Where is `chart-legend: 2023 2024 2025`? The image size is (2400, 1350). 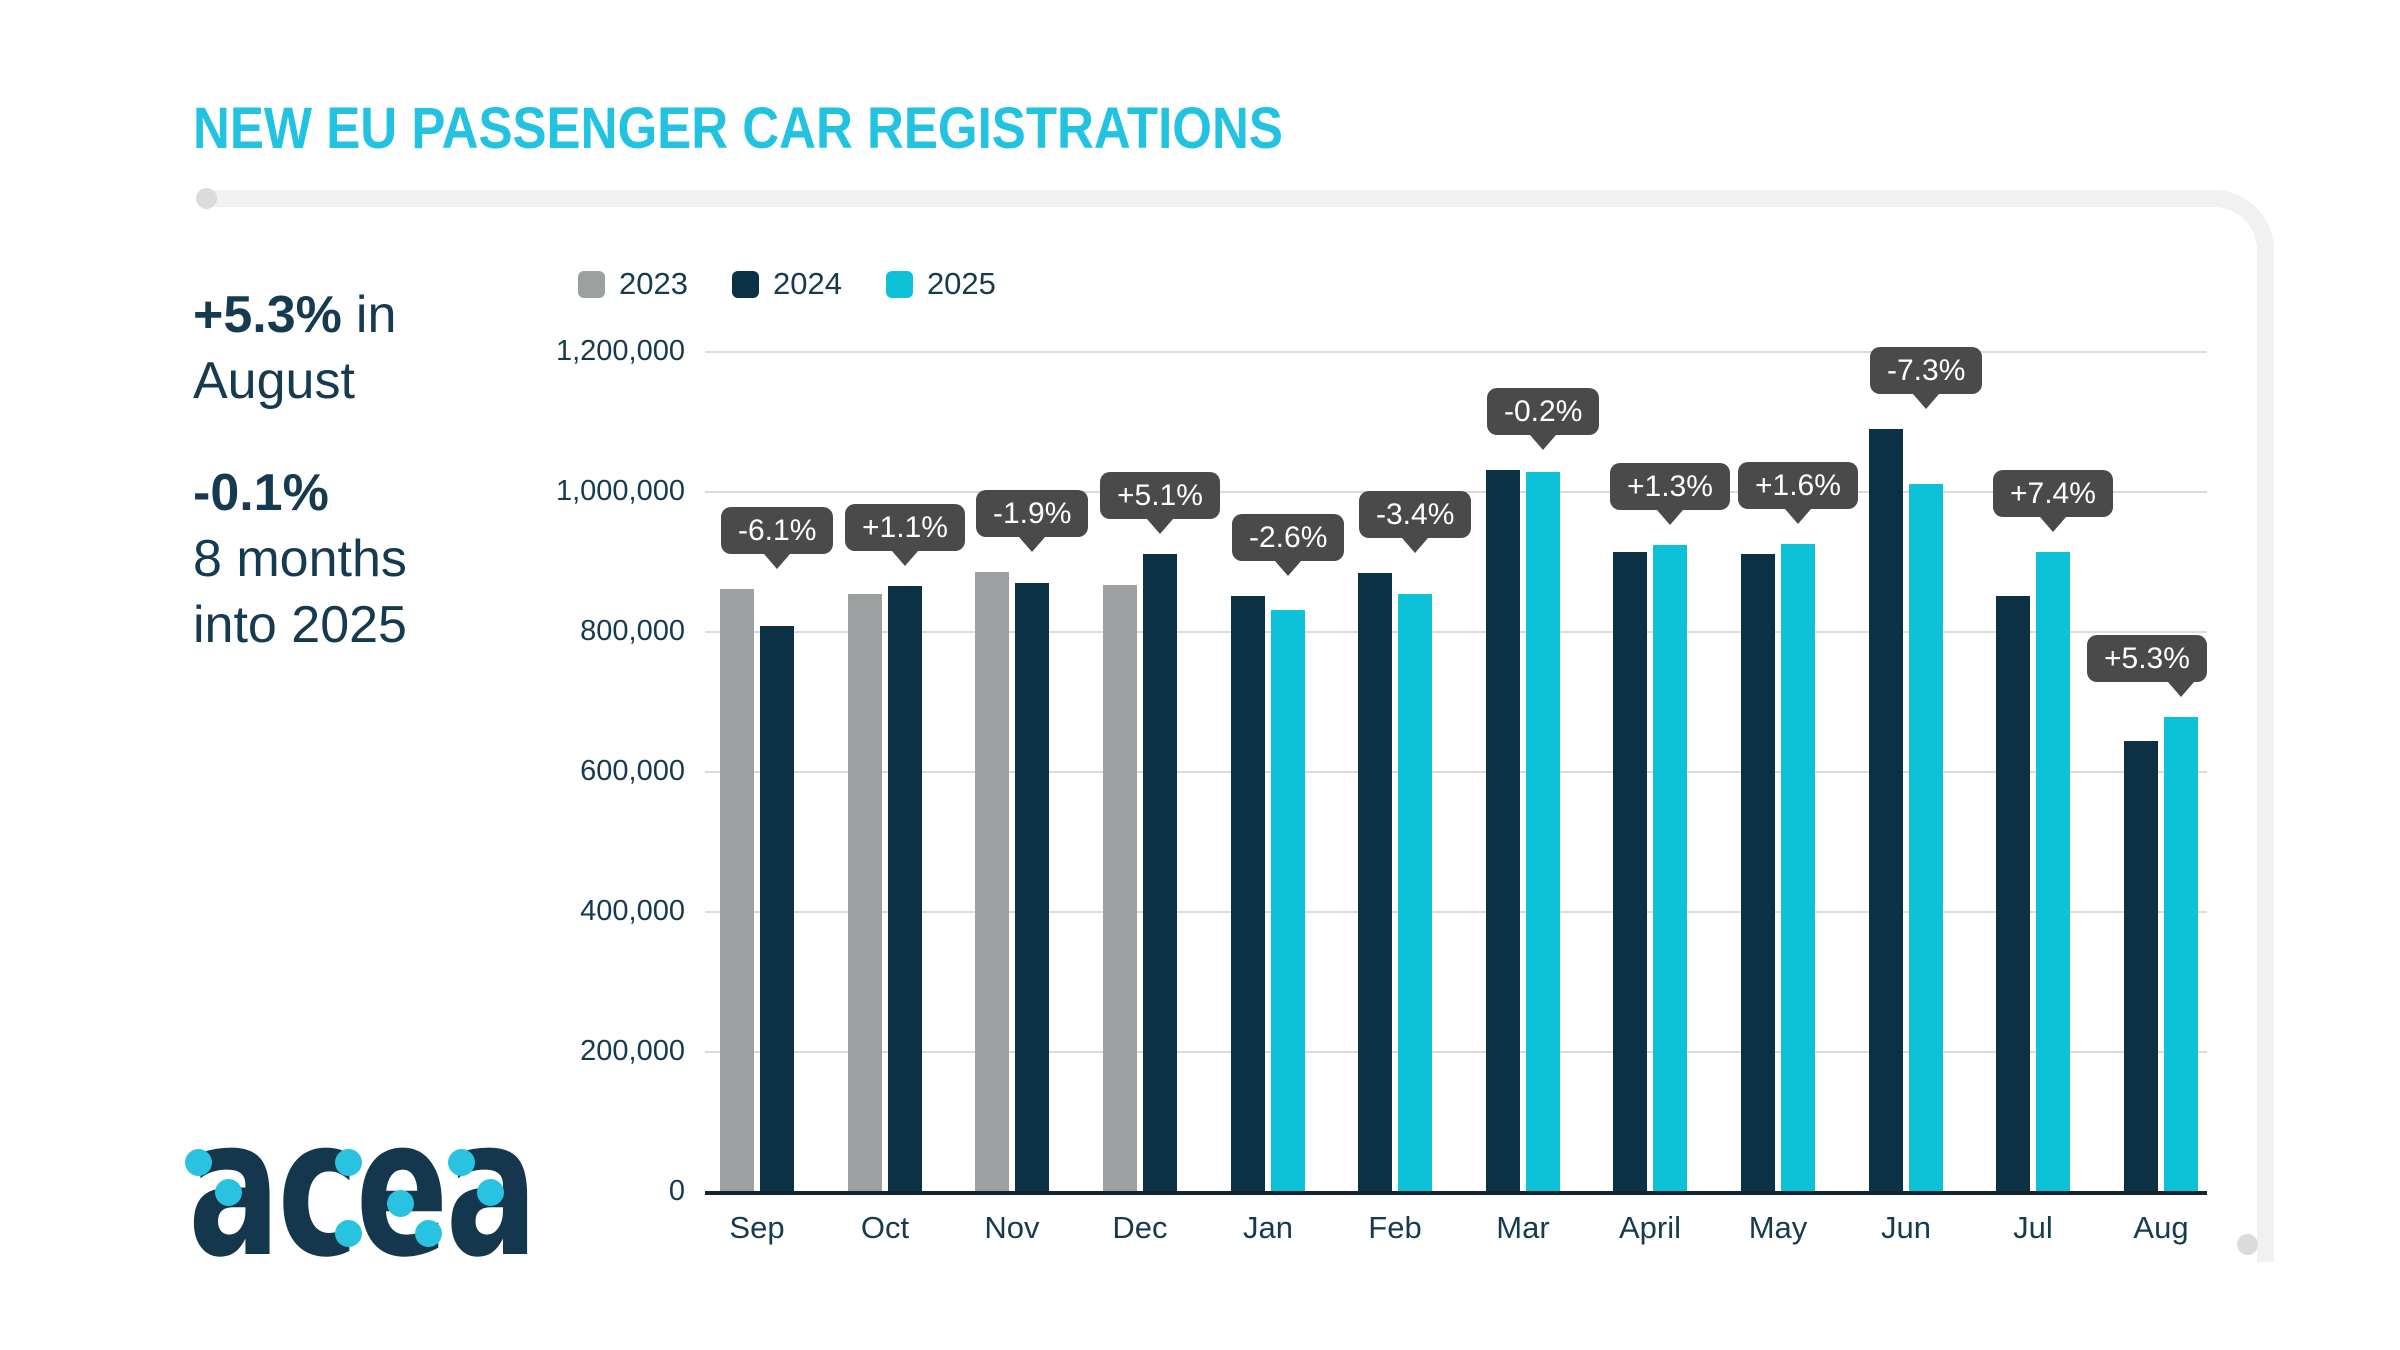 chart-legend: 2023 2024 2025 is located at coordinates (787, 284).